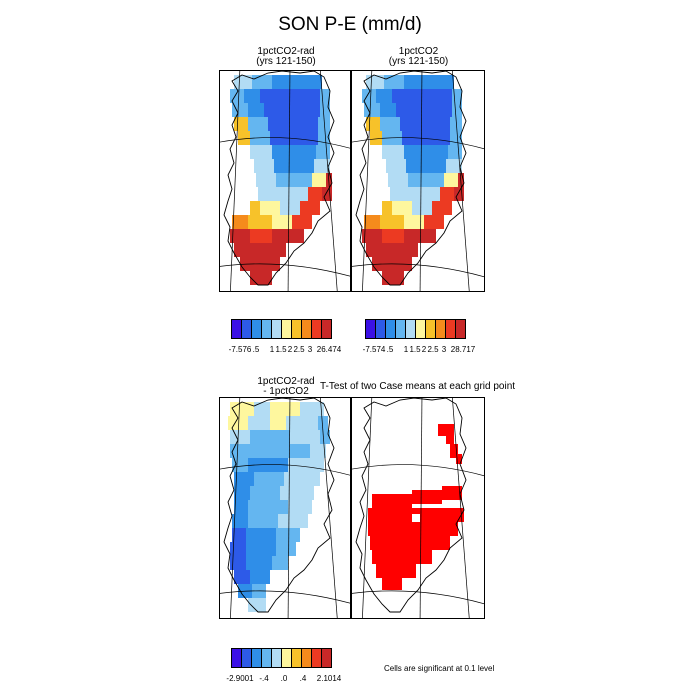 The width and height of the screenshot is (700, 700). What do you see at coordinates (374, 349) in the screenshot?
I see `colorbar-label: -7.574` at bounding box center [374, 349].